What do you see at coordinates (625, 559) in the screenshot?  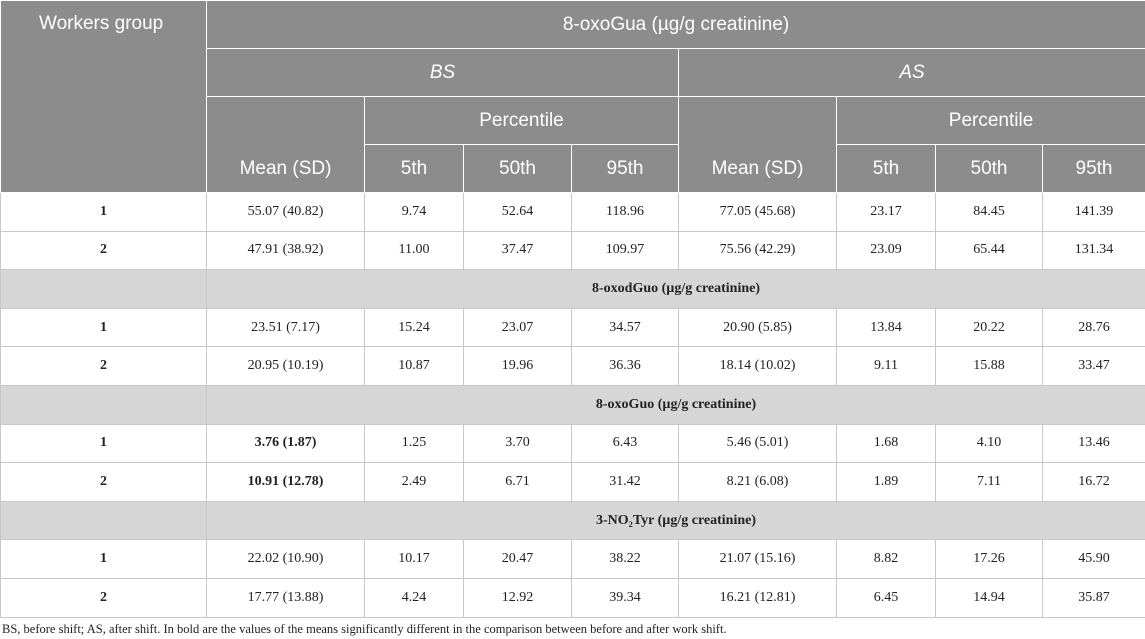 I see `cell: 38.22` at bounding box center [625, 559].